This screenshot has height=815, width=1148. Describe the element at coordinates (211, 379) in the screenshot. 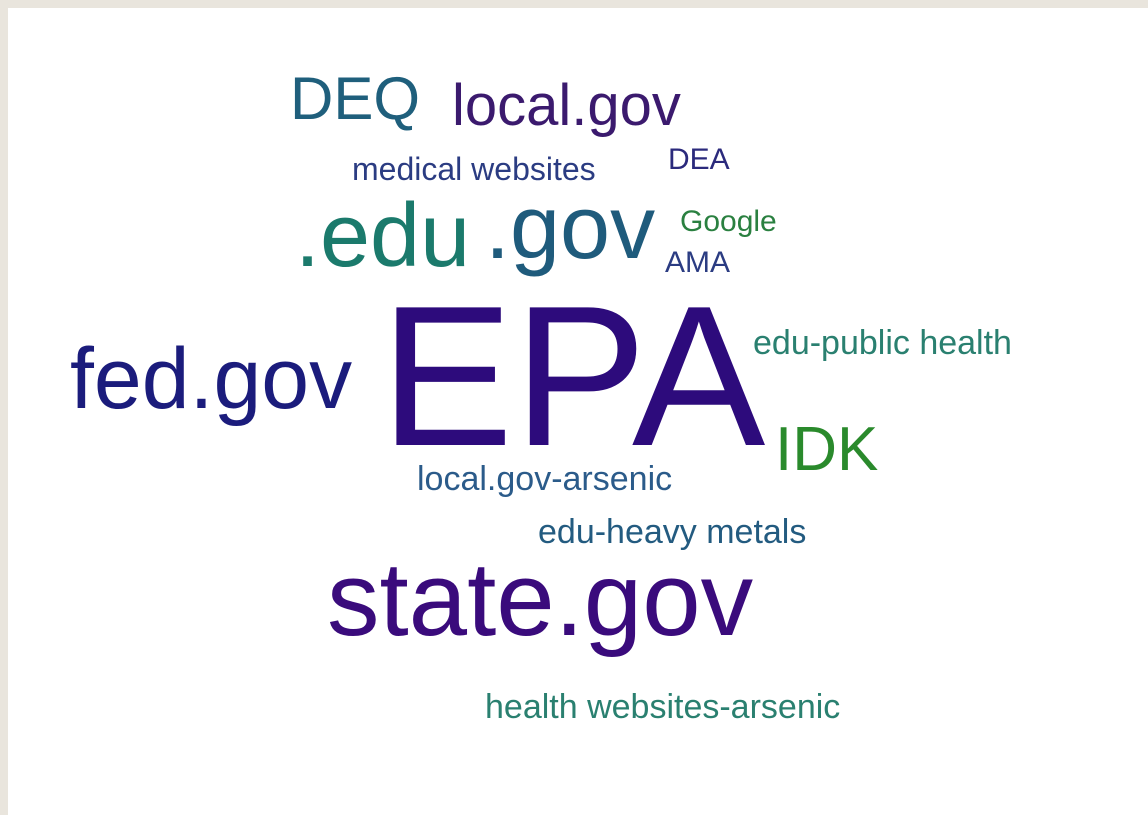

I see `word: fed.gov` at that location.